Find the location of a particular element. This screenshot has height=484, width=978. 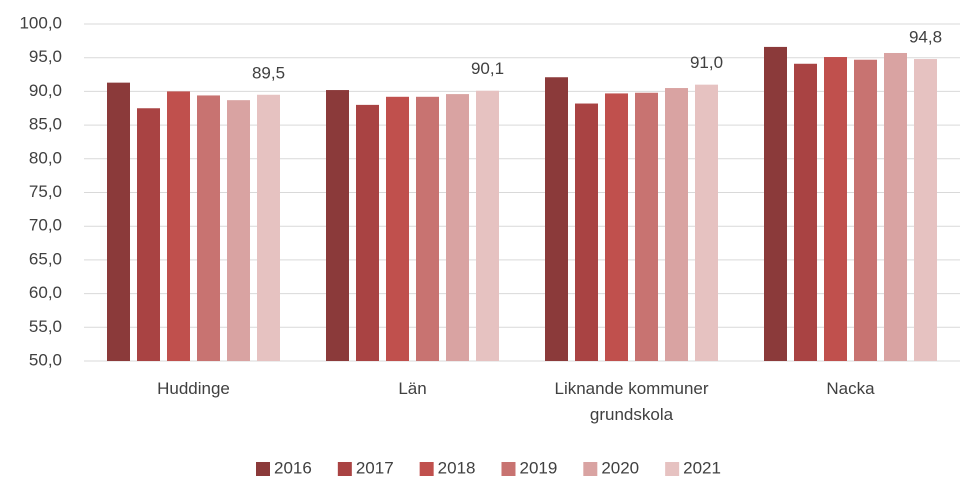

y-tick-label: 85,0 is located at coordinates (45, 124).